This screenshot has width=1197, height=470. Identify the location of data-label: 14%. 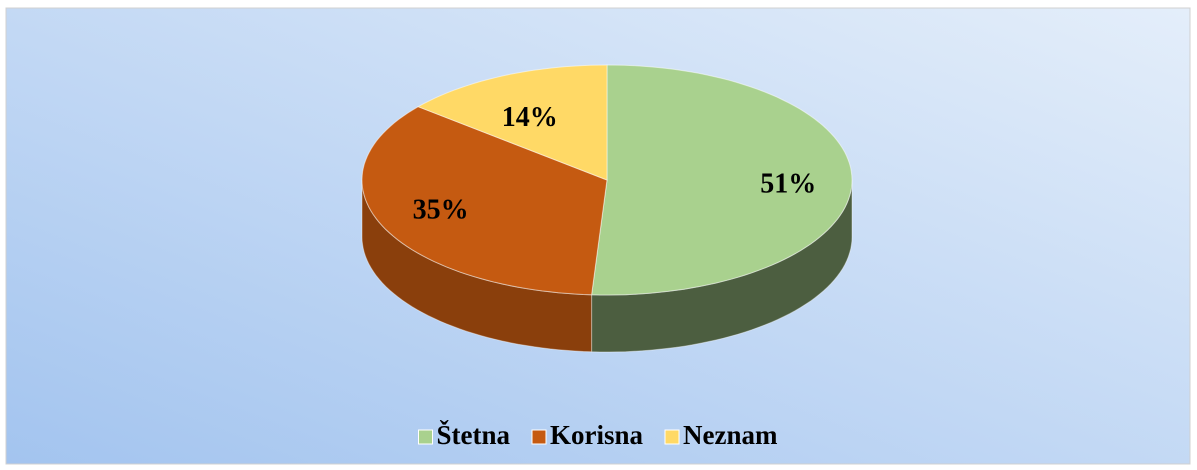
(530, 117).